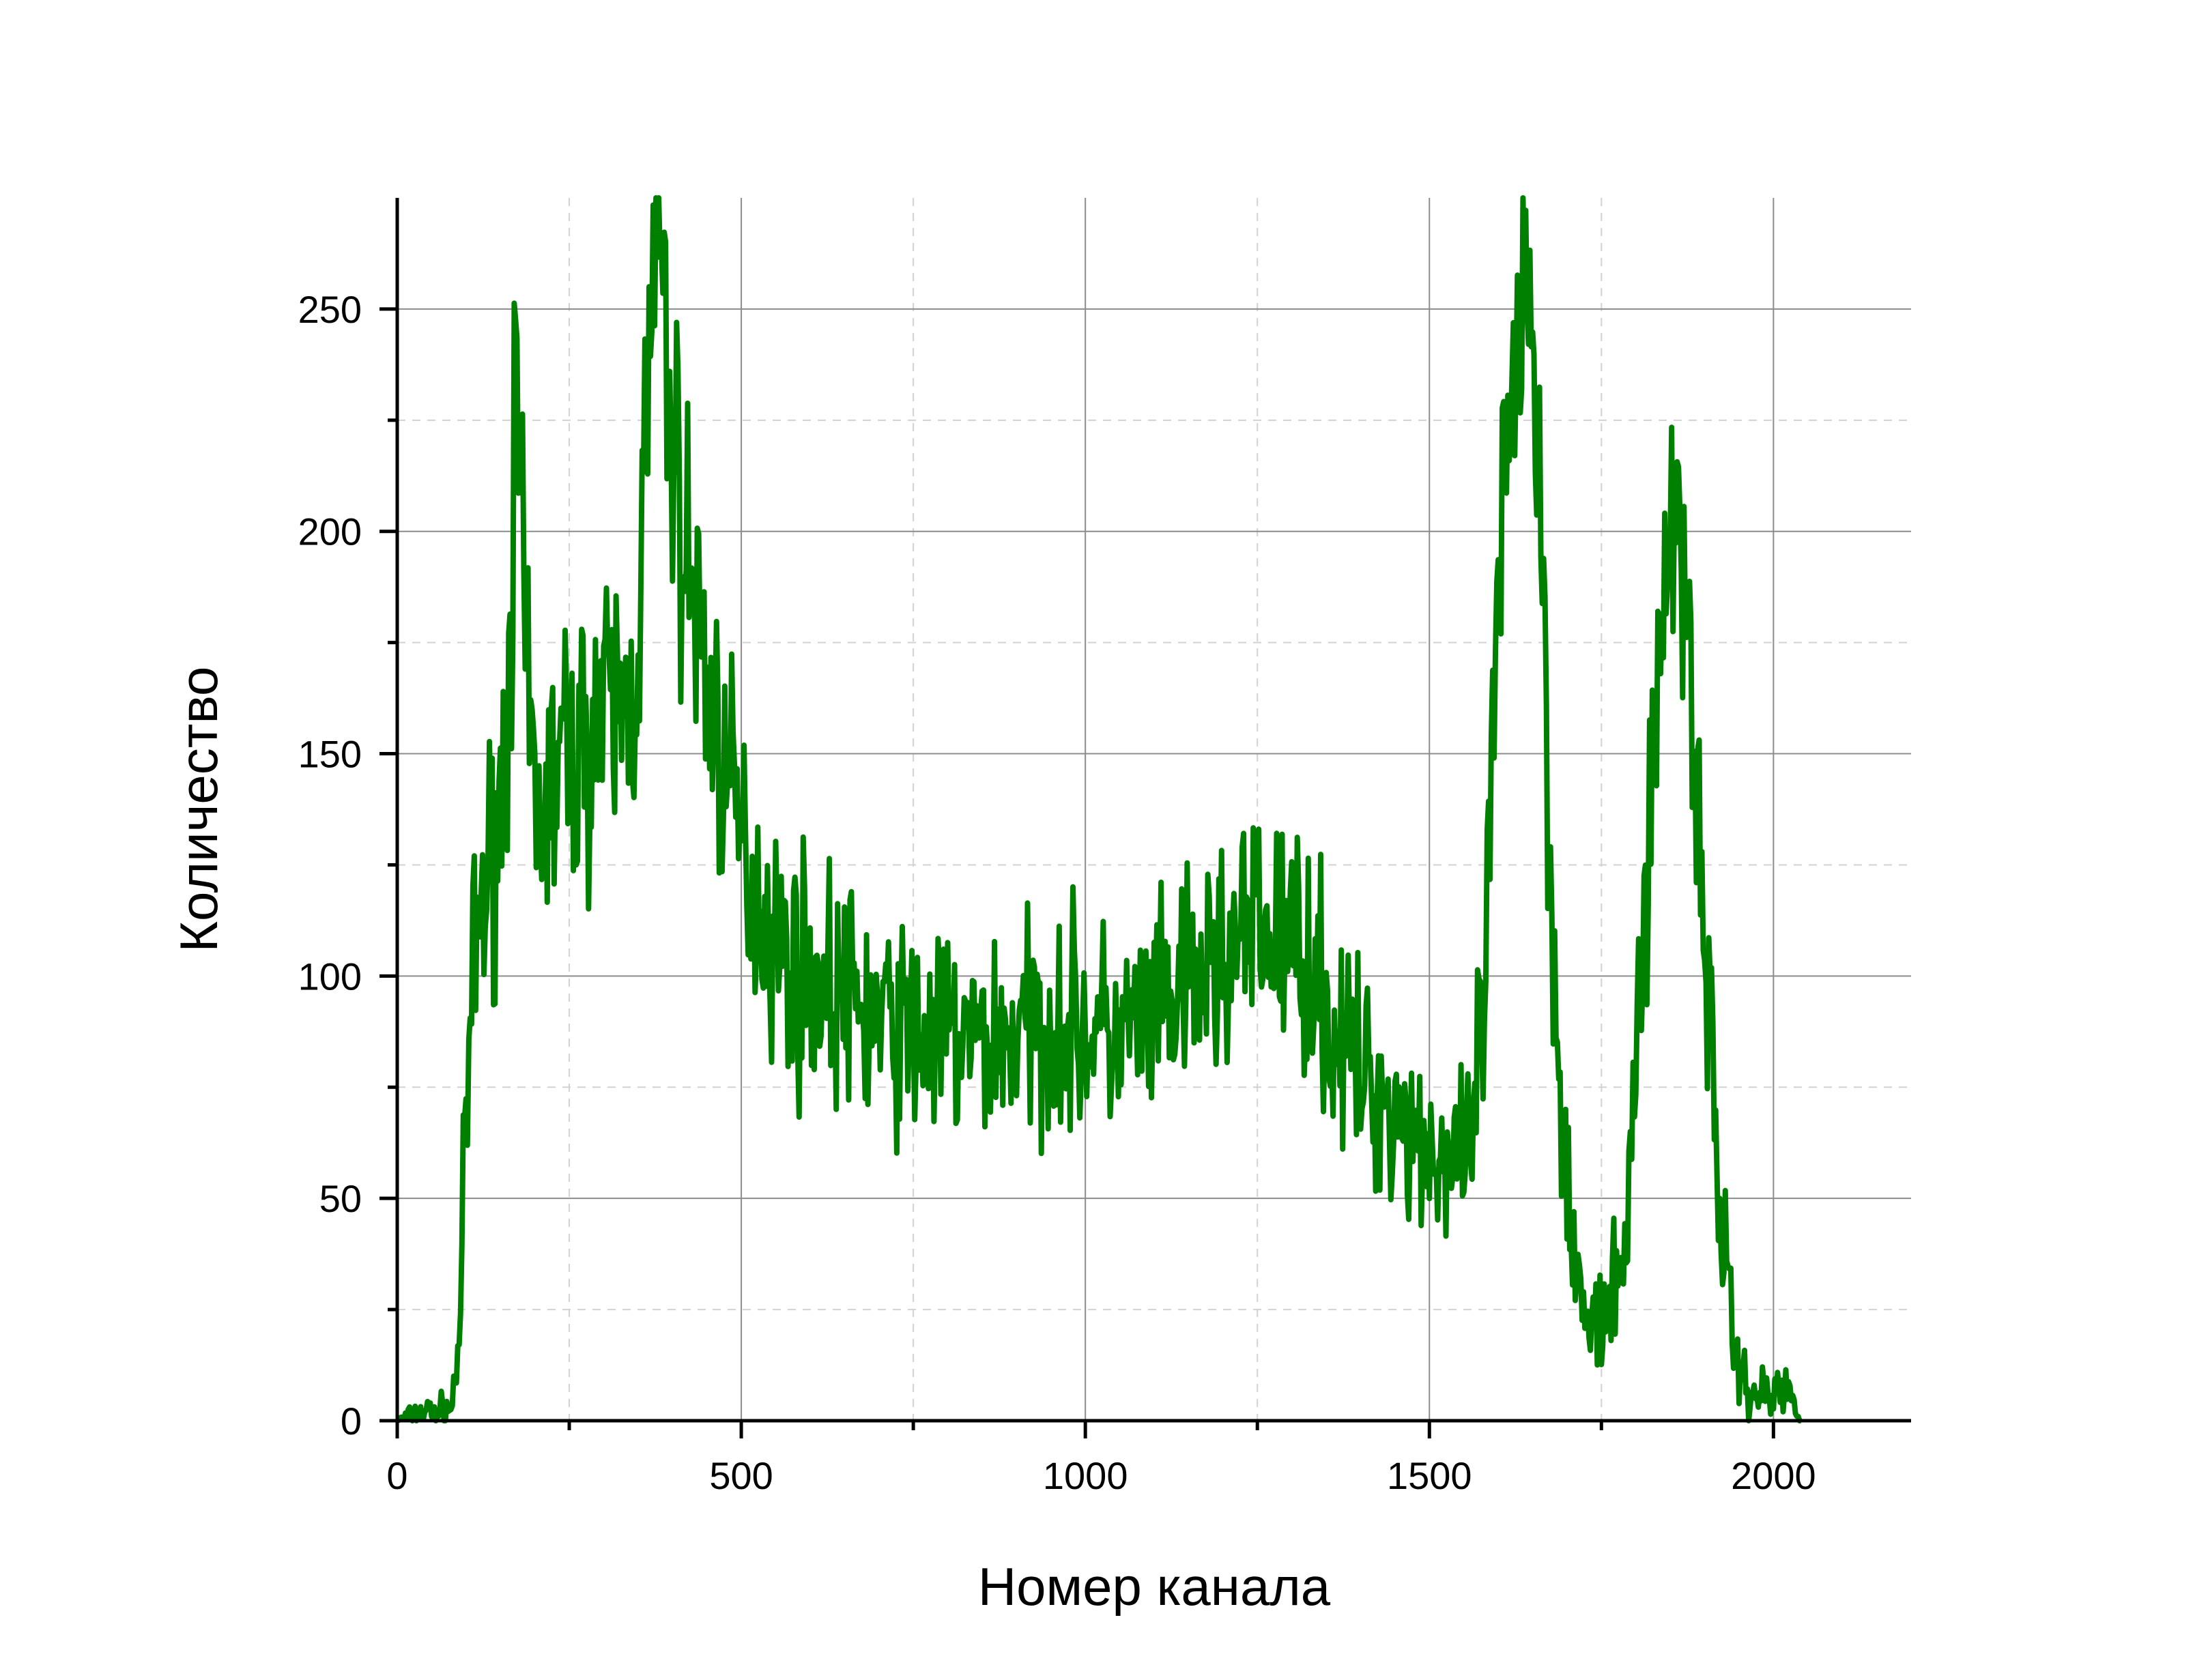 This screenshot has height=1680, width=2195. I want to click on y-tick-label-0: 0, so click(351, 1421).